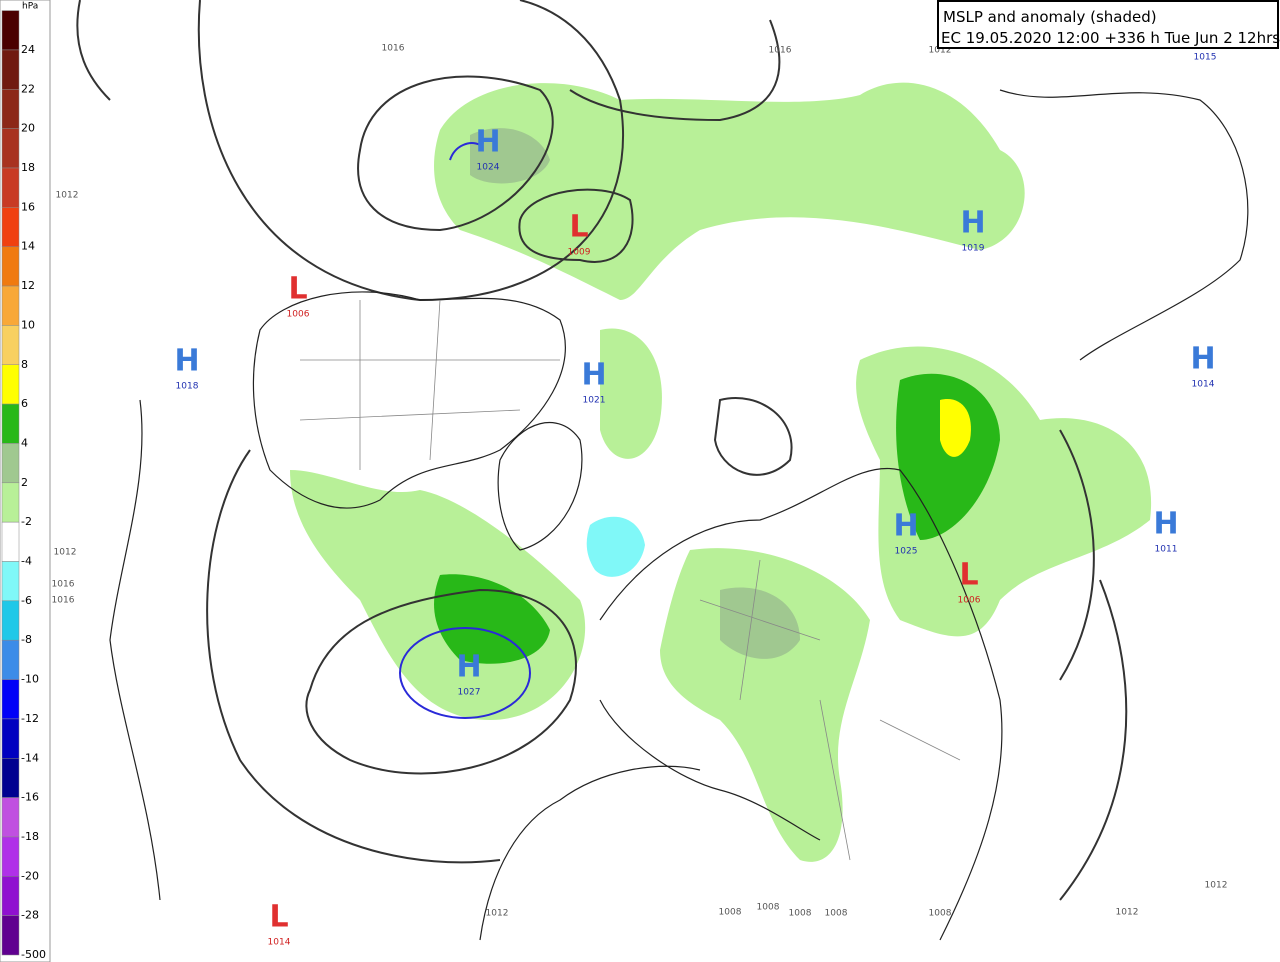  I want to click on colorbar-label: -8, so click(26, 639).